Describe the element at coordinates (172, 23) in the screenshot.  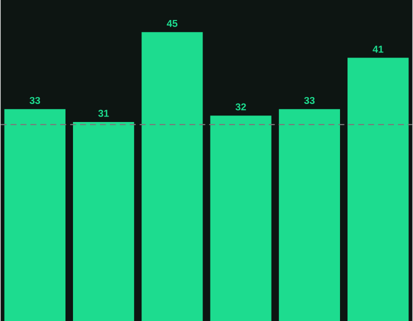
I see `data-label: 45` at that location.